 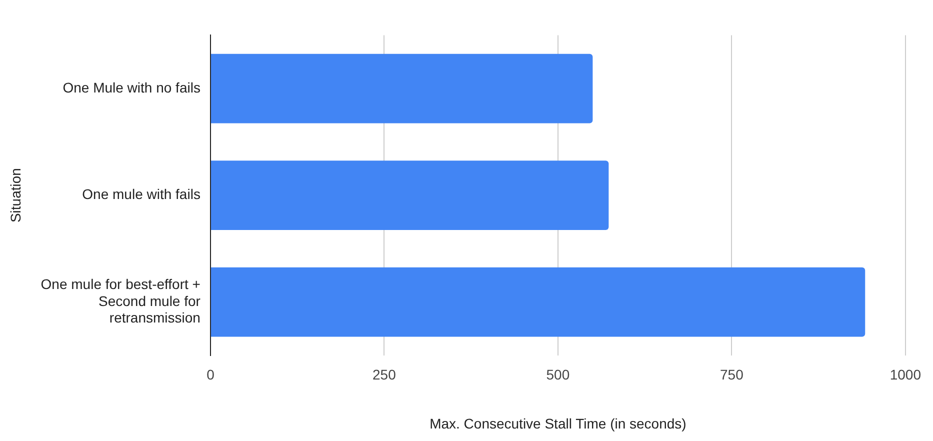 What do you see at coordinates (131, 87) in the screenshot?
I see `y-tick-label: One Mule with no fails` at bounding box center [131, 87].